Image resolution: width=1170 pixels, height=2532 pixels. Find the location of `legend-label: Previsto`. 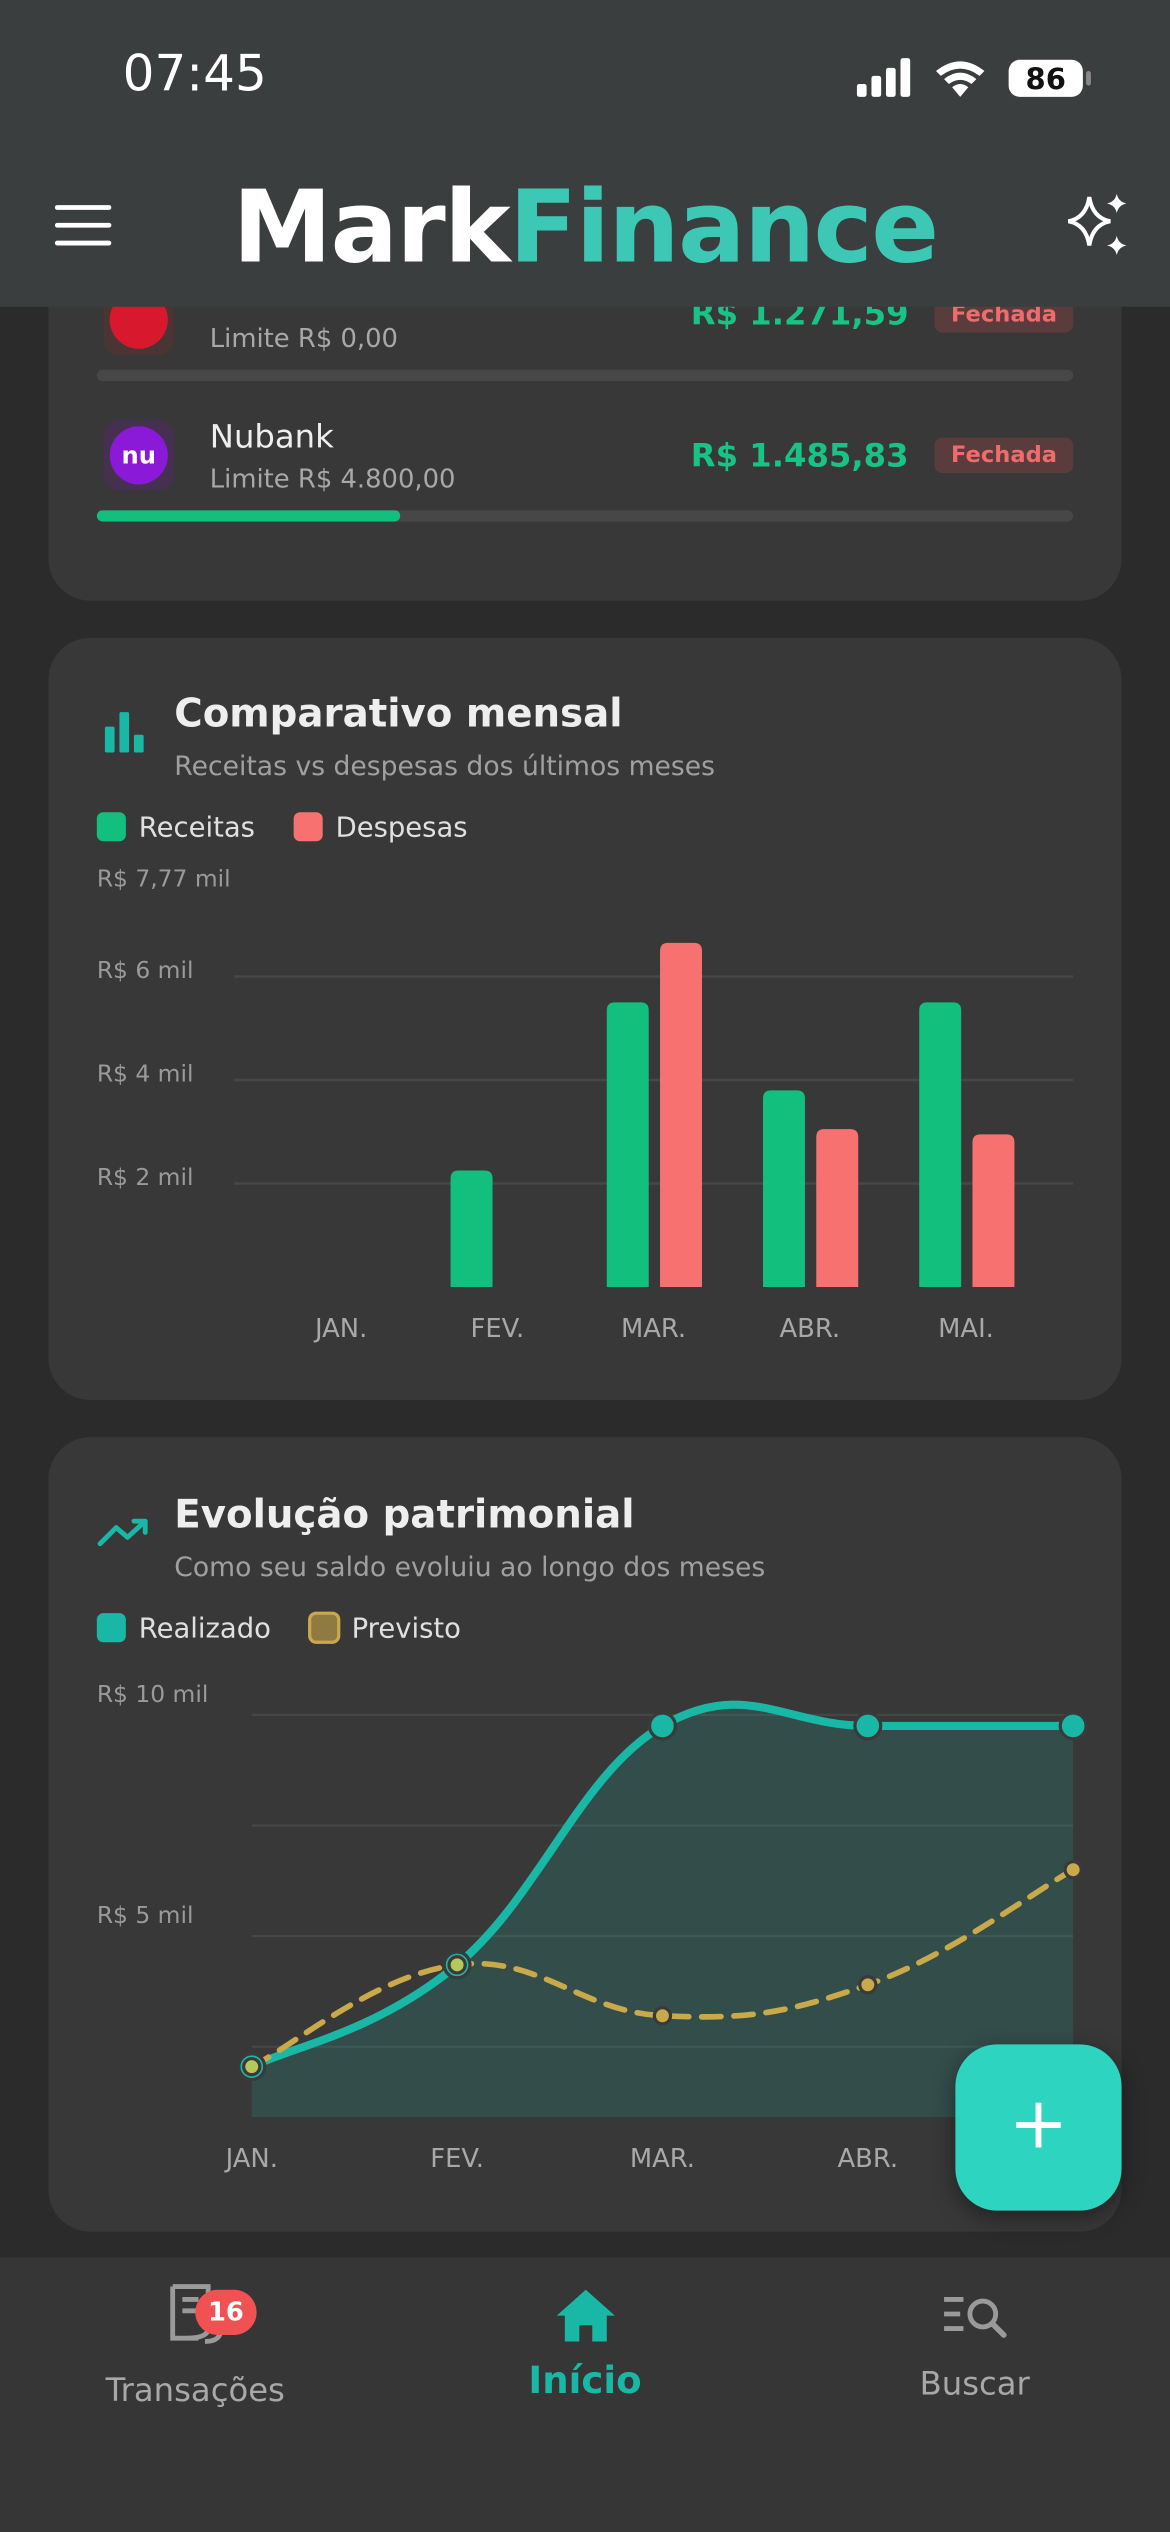

legend-label: Previsto is located at coordinates (406, 1628).